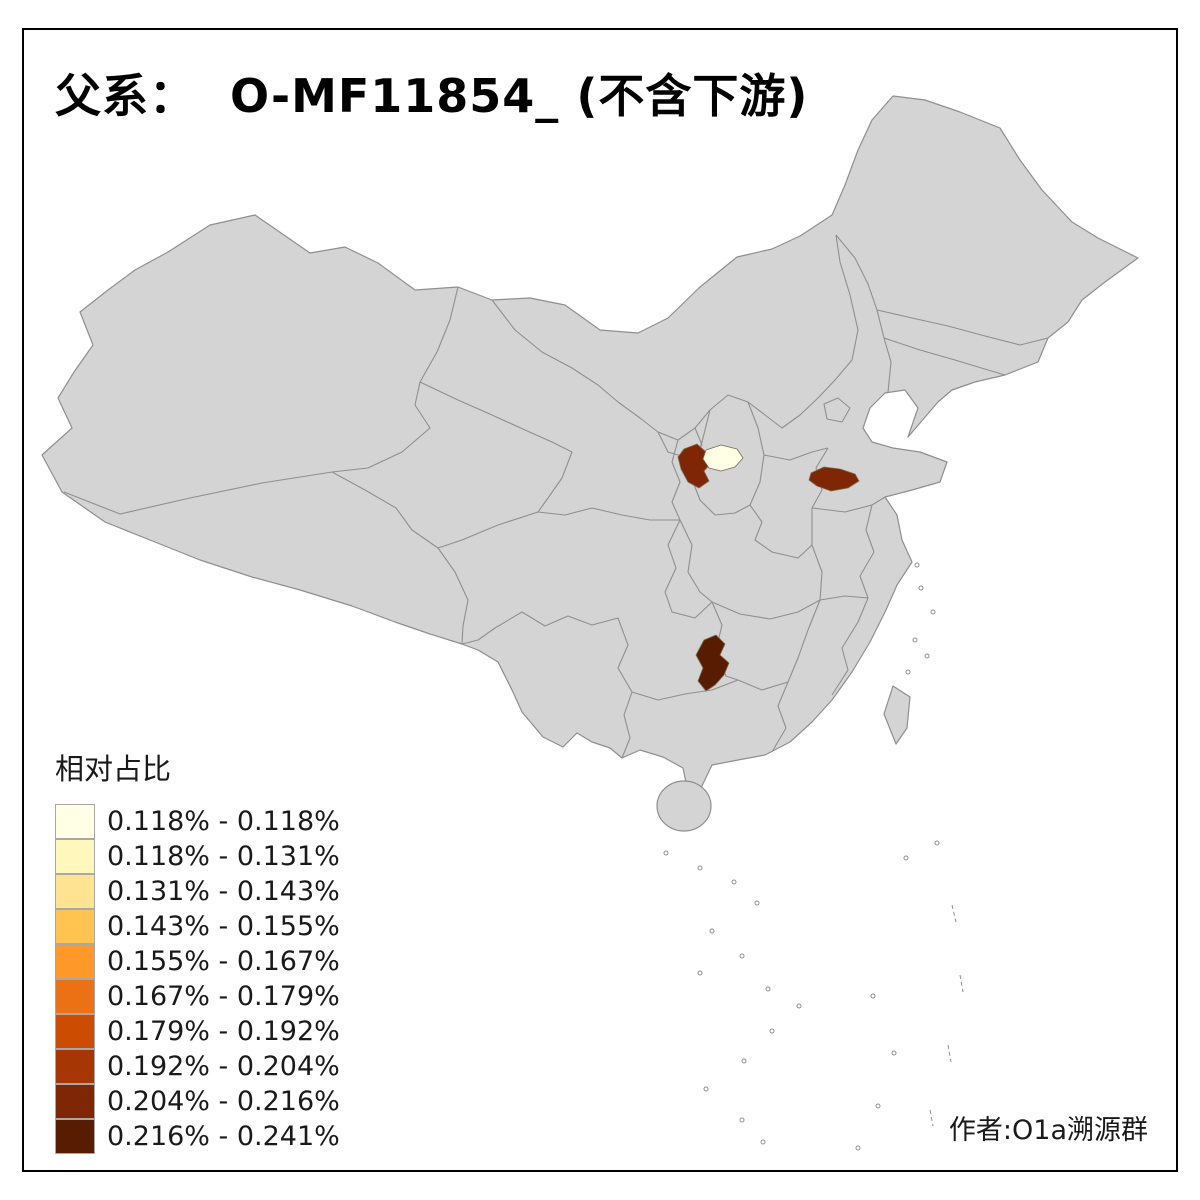 The image size is (1200, 1200). Describe the element at coordinates (223, 996) in the screenshot. I see `legend-label: 0.167% - 0.179%` at that location.